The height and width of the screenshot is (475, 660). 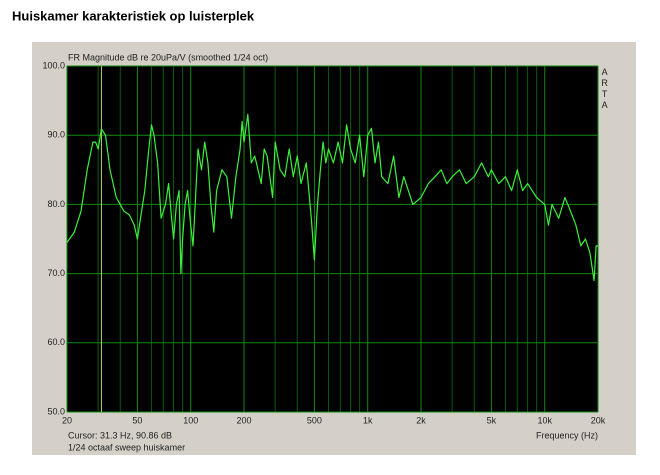 What do you see at coordinates (126, 447) in the screenshot?
I see `note: 1/24 octaaf sweep huiskamer` at bounding box center [126, 447].